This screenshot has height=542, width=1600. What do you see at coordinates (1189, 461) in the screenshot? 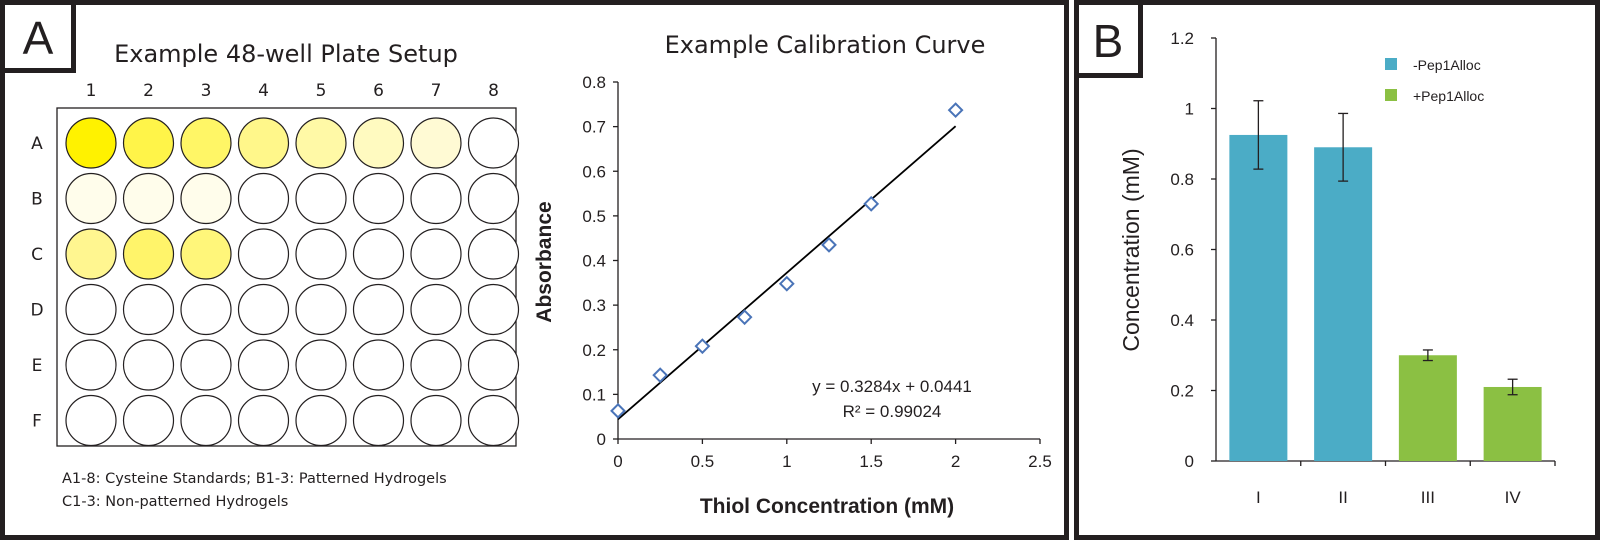
I see `bar-chart-y-tick-label: 0` at bounding box center [1189, 461].